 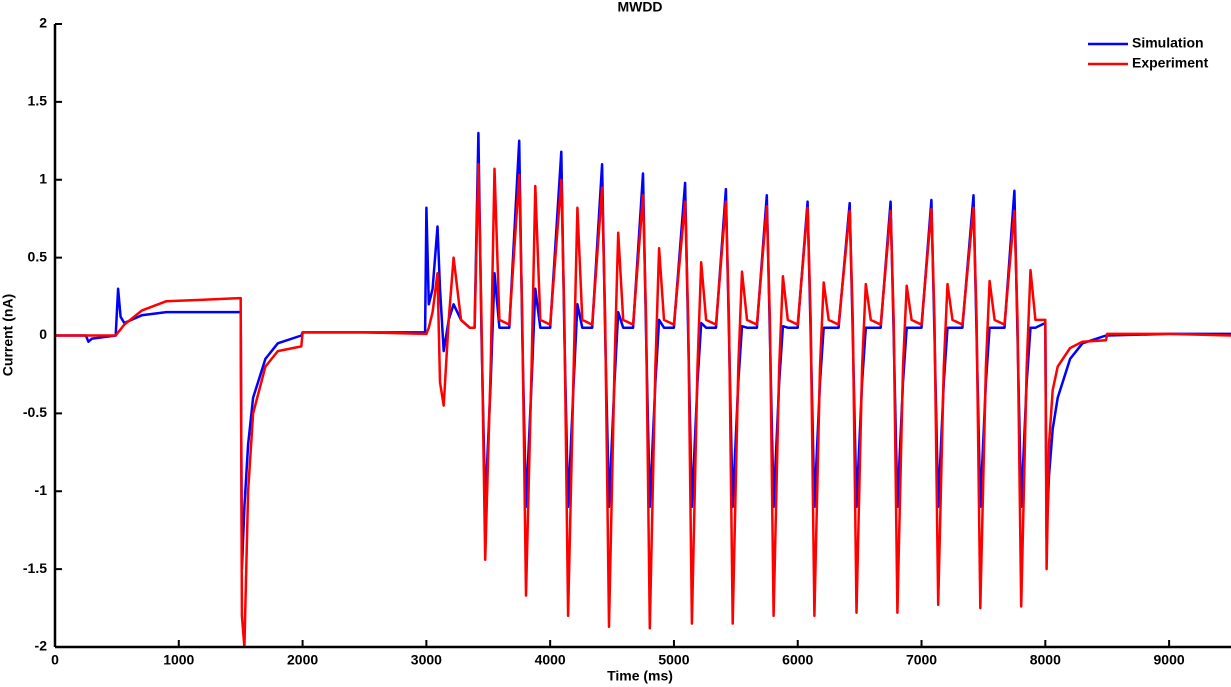 What do you see at coordinates (35, 568) in the screenshot?
I see `y-tick-label: -1.5` at bounding box center [35, 568].